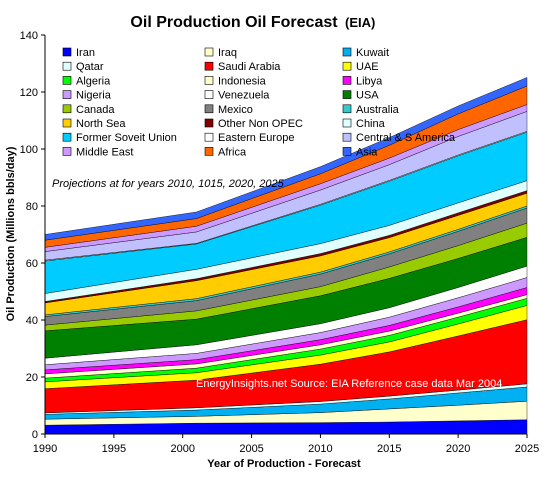  I want to click on legend-item-kuwait: Kuwait, so click(365, 53).